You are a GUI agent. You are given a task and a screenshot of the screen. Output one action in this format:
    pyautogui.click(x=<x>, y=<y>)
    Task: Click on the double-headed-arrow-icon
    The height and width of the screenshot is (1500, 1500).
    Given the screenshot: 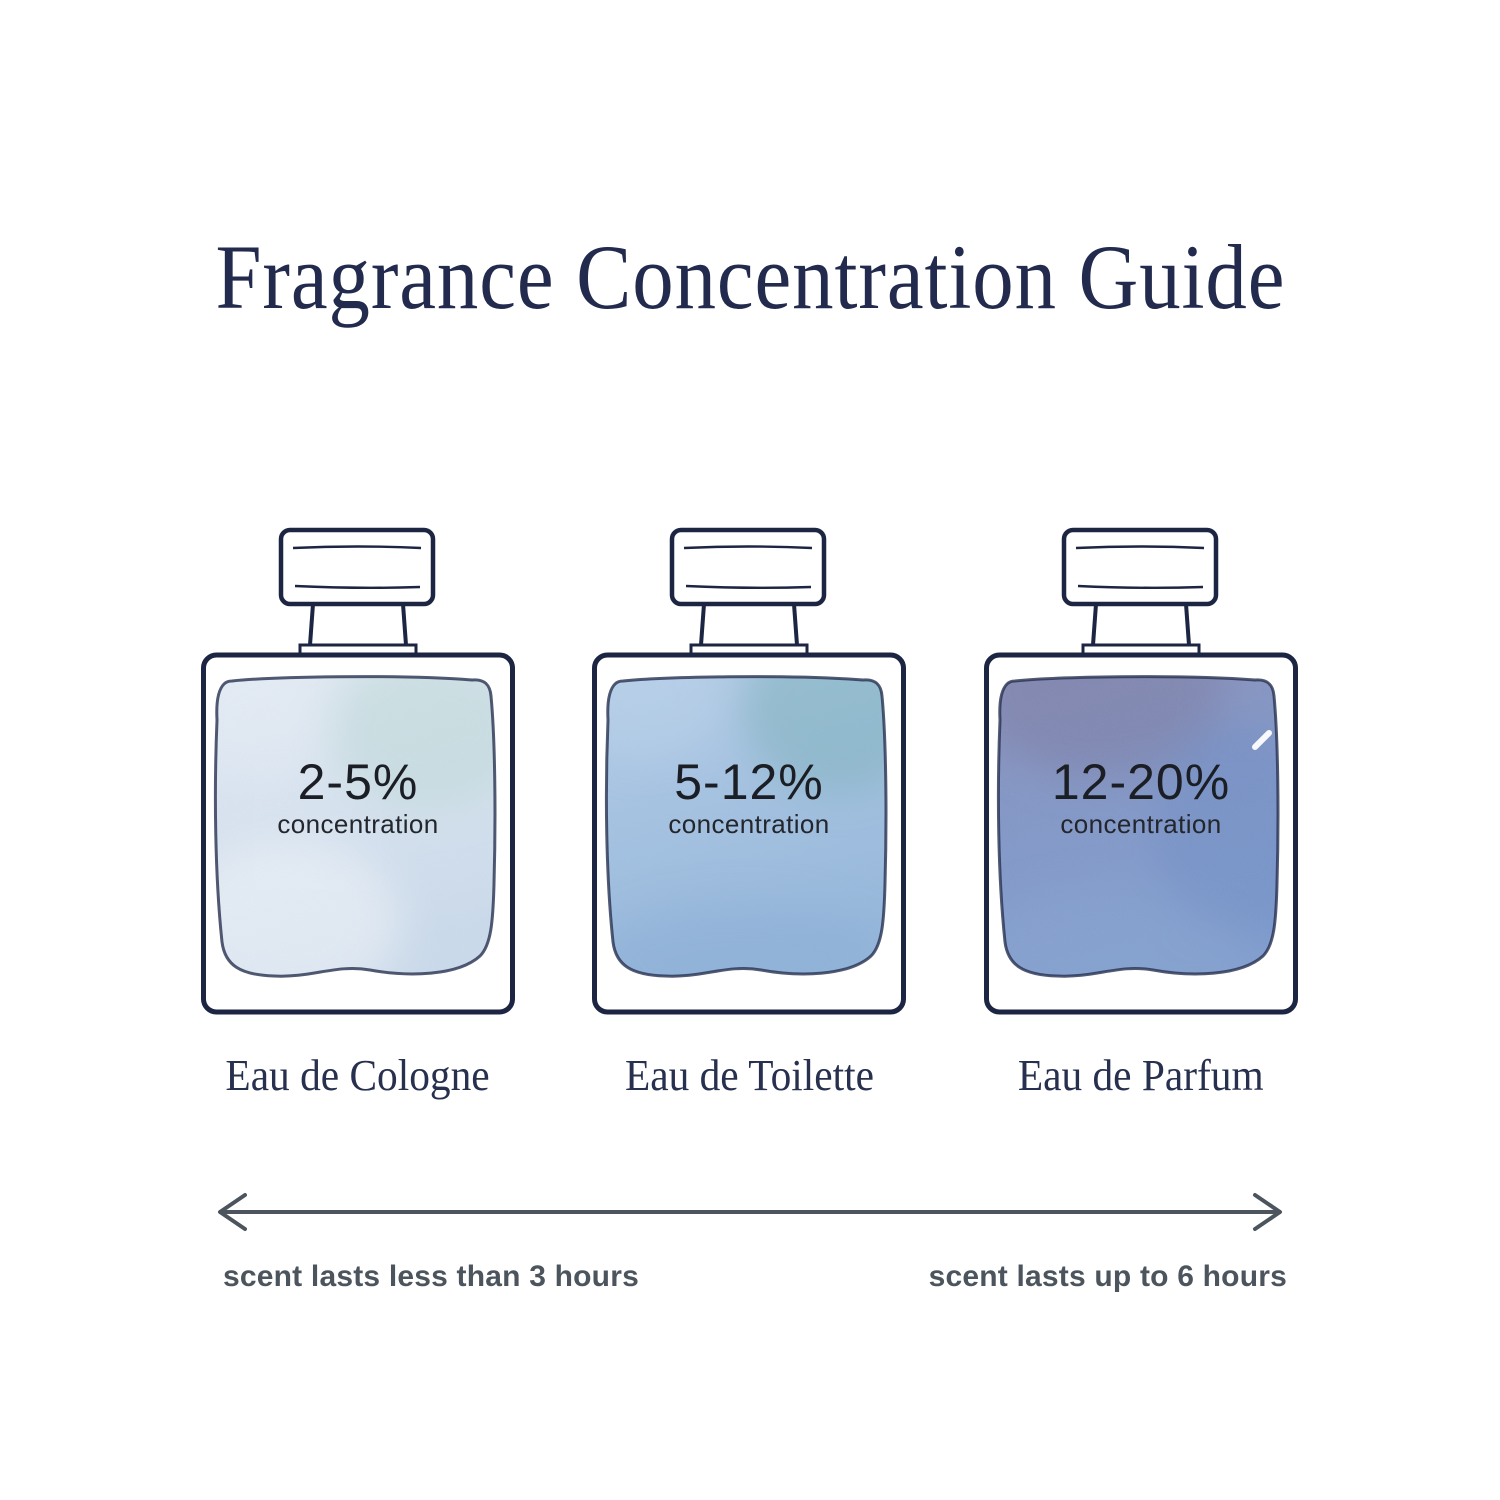 What is the action you would take?
    pyautogui.click(x=750, y=1212)
    